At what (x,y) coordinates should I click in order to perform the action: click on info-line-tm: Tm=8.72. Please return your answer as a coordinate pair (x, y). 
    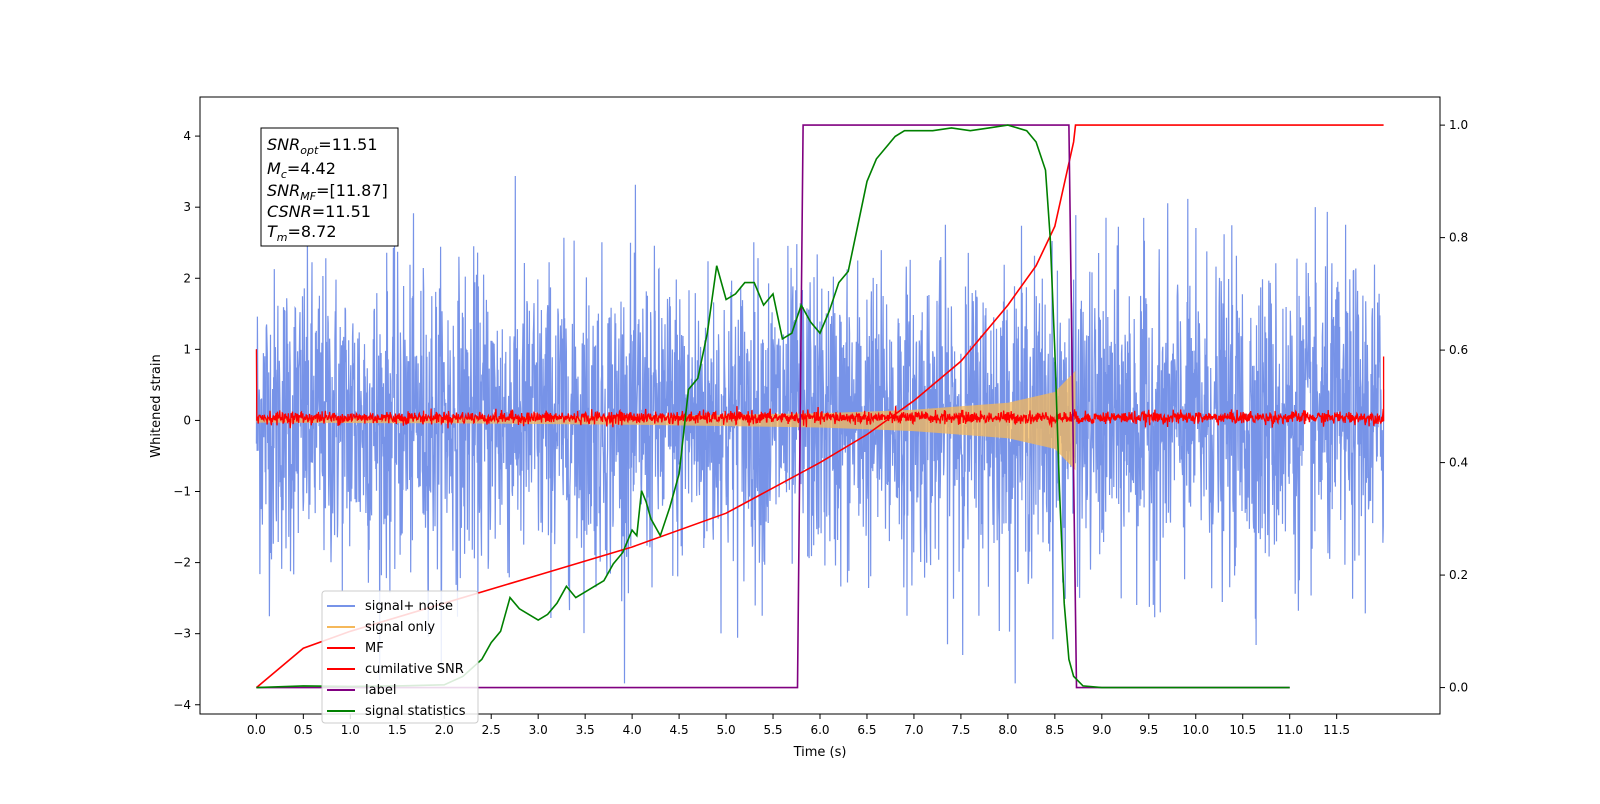
    Looking at the image, I should click on (302, 233).